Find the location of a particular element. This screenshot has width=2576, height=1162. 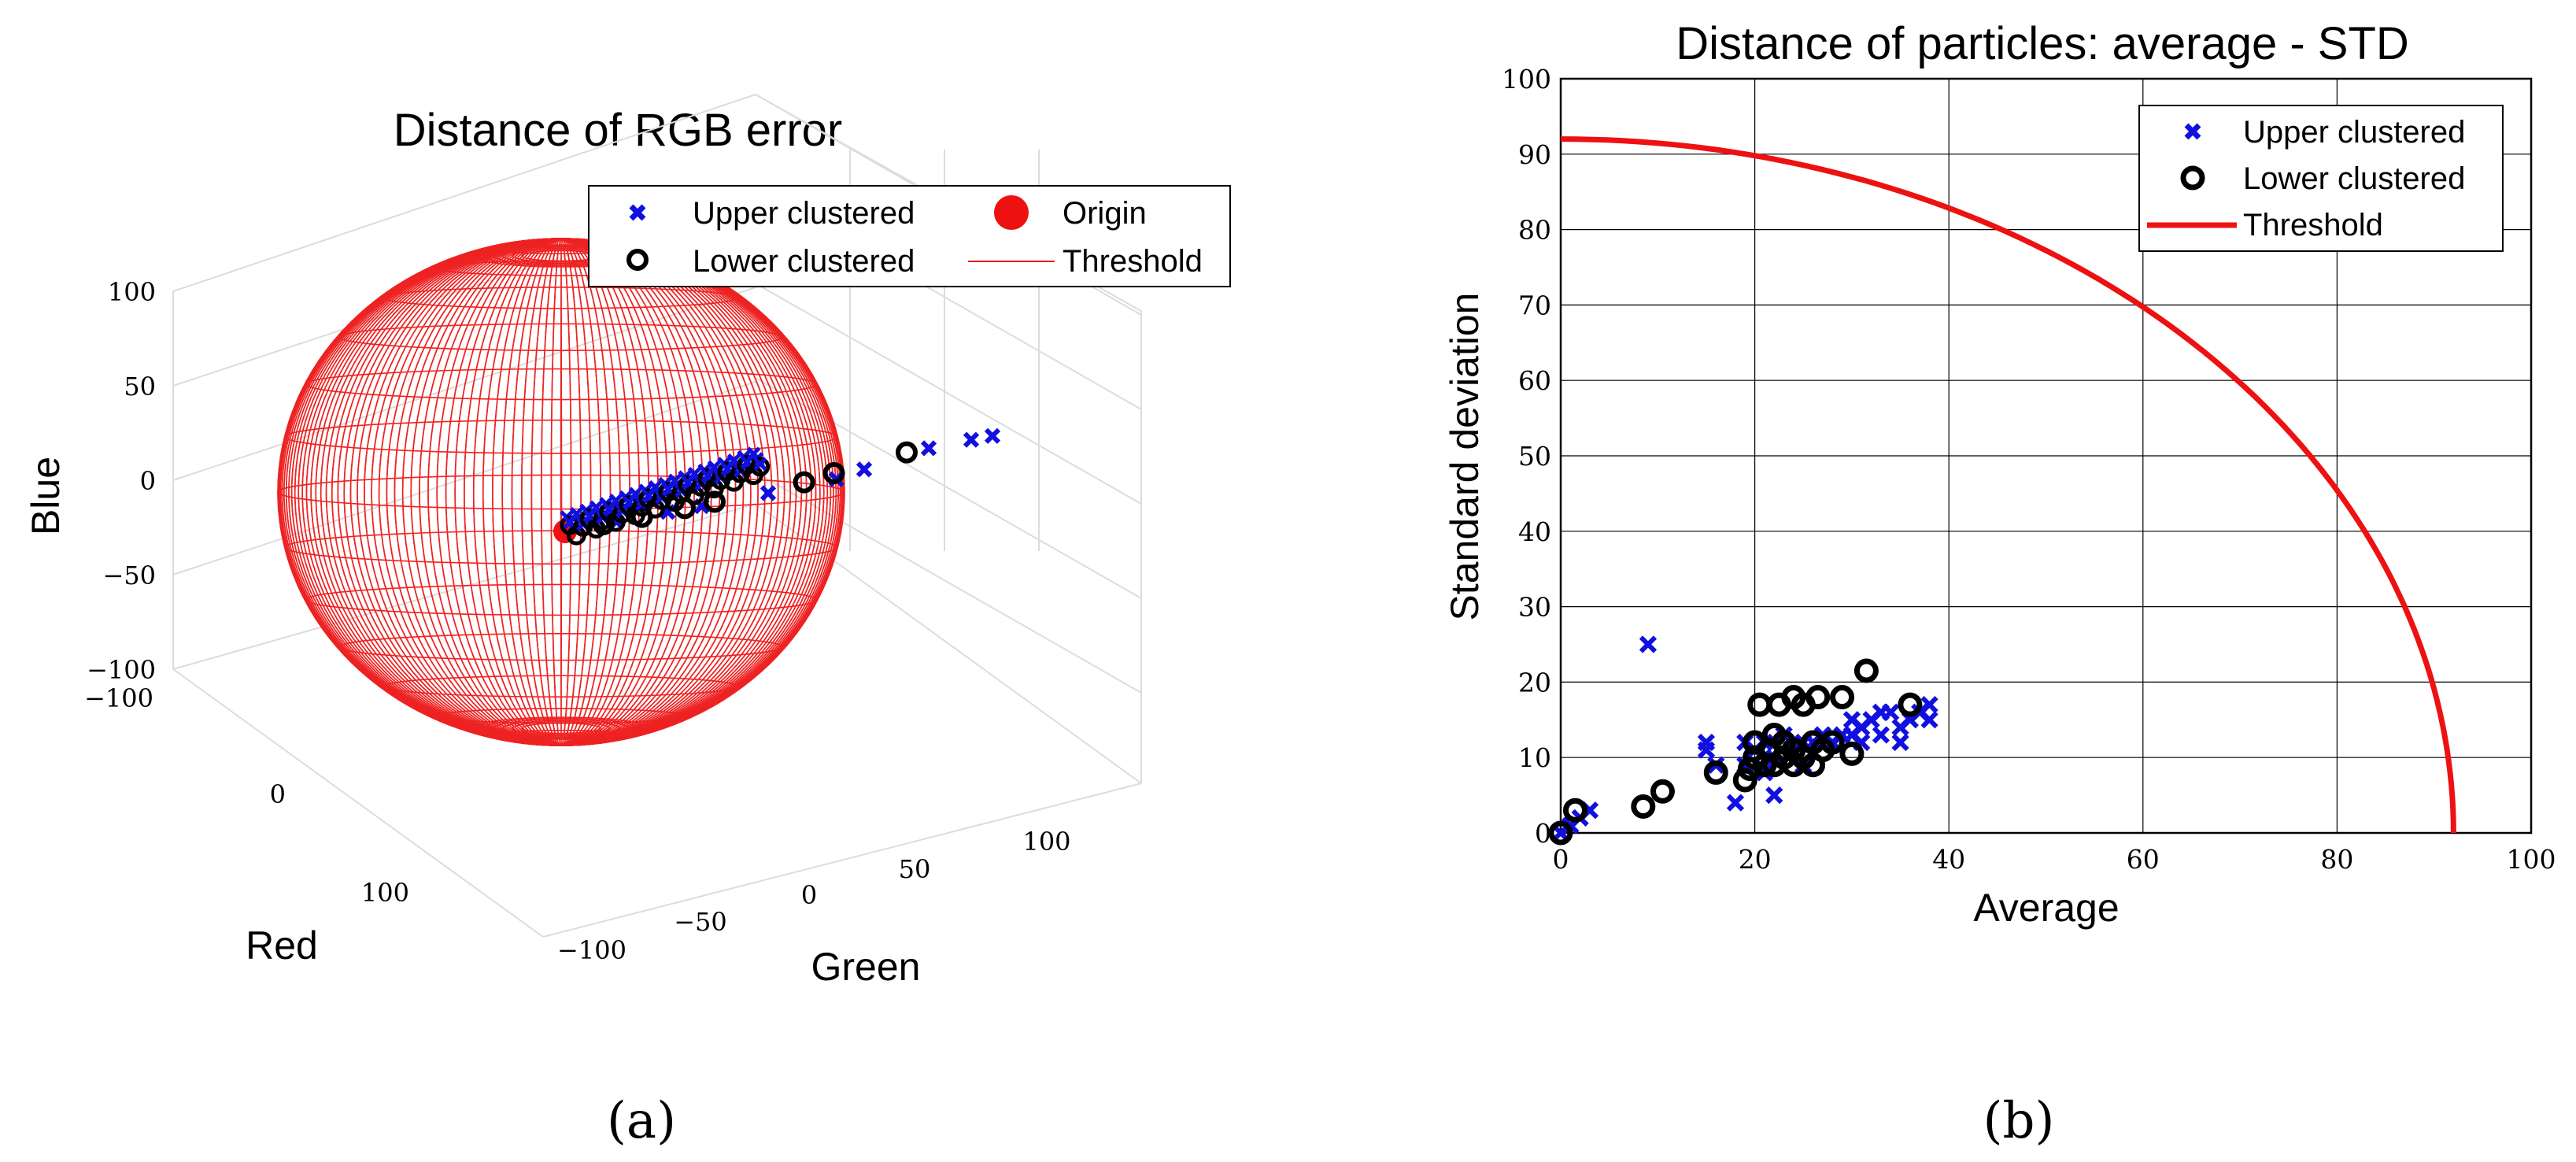

panel-a-data-marks is located at coordinates (777, 486).